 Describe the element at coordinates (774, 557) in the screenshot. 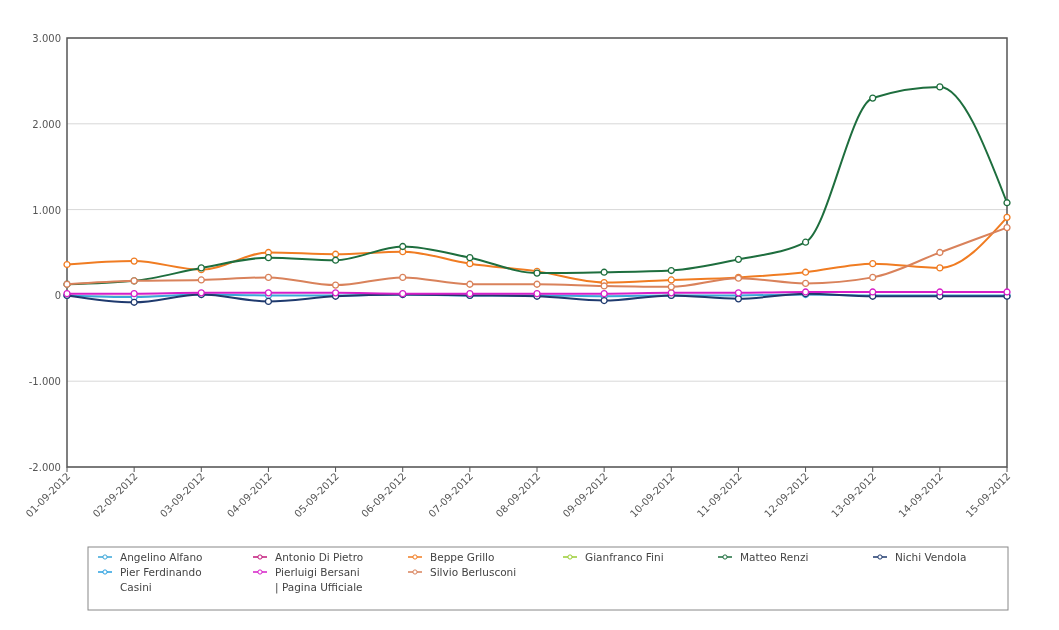

I see `legend-label: Matteo Renzi` at that location.